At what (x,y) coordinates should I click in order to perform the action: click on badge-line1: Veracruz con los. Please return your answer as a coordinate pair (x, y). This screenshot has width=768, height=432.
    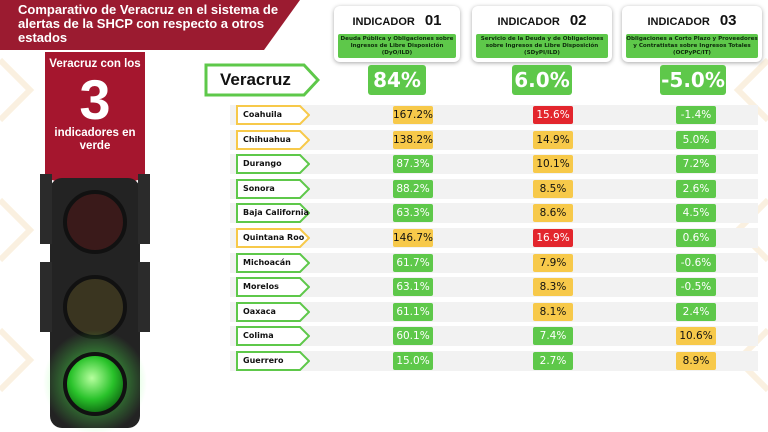
    Looking at the image, I should click on (95, 64).